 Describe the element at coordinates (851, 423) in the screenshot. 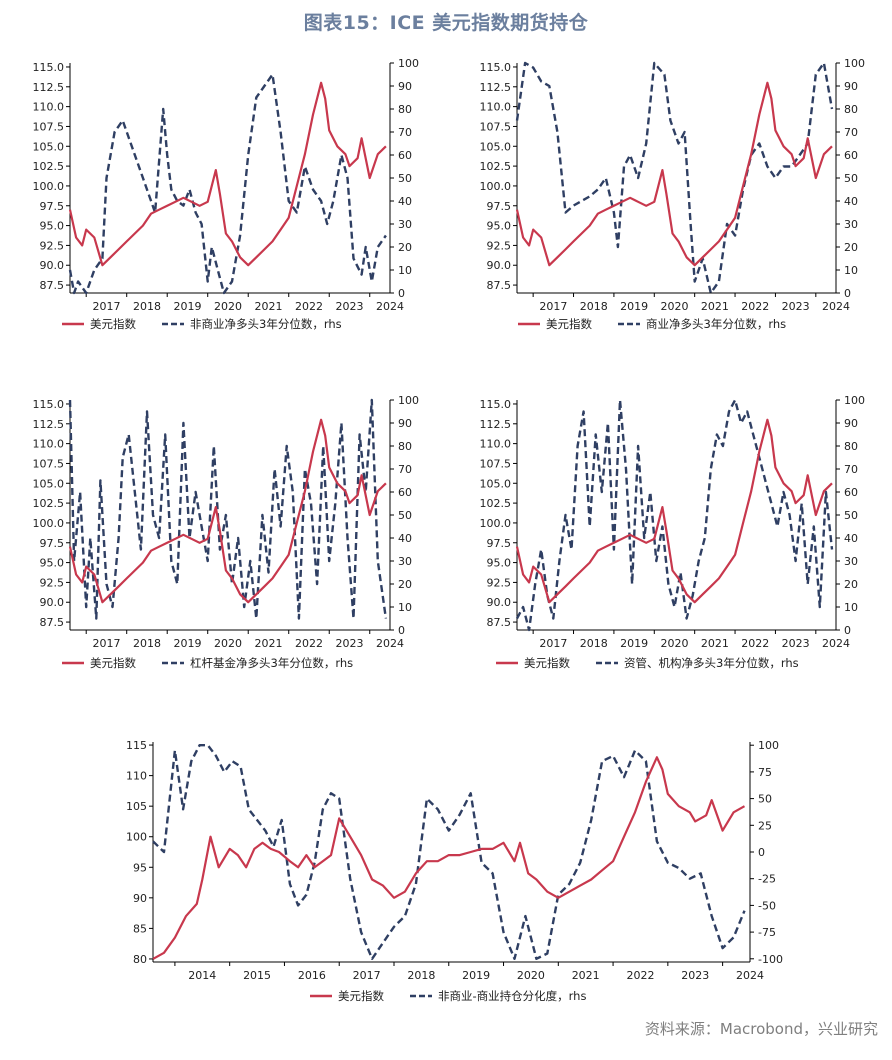

I see `y2-tick-label: 90` at that location.